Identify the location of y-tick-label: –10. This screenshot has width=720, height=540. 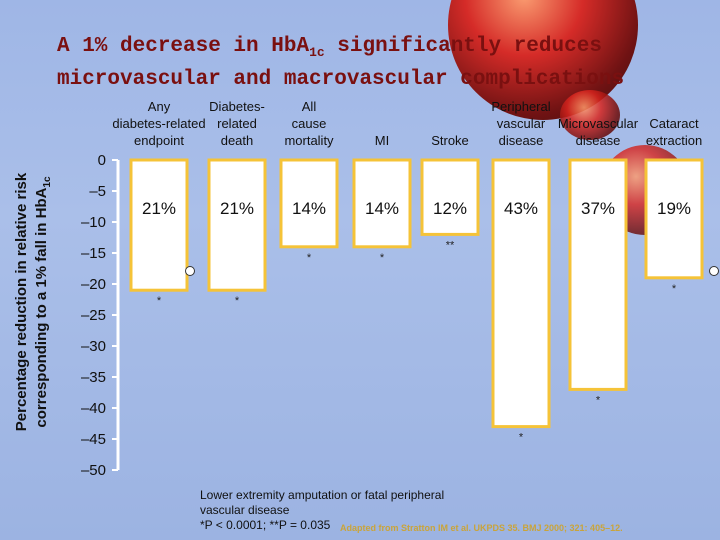
(93, 222).